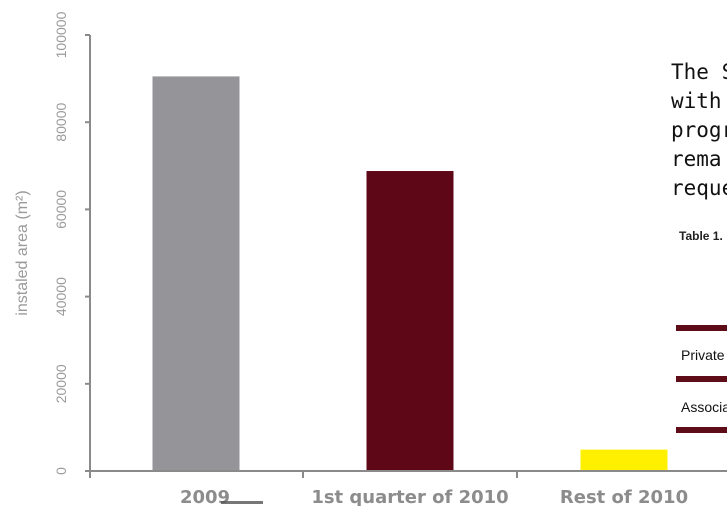 The width and height of the screenshot is (727, 506). What do you see at coordinates (61, 122) in the screenshot?
I see `y-tick-label: 80000` at bounding box center [61, 122].